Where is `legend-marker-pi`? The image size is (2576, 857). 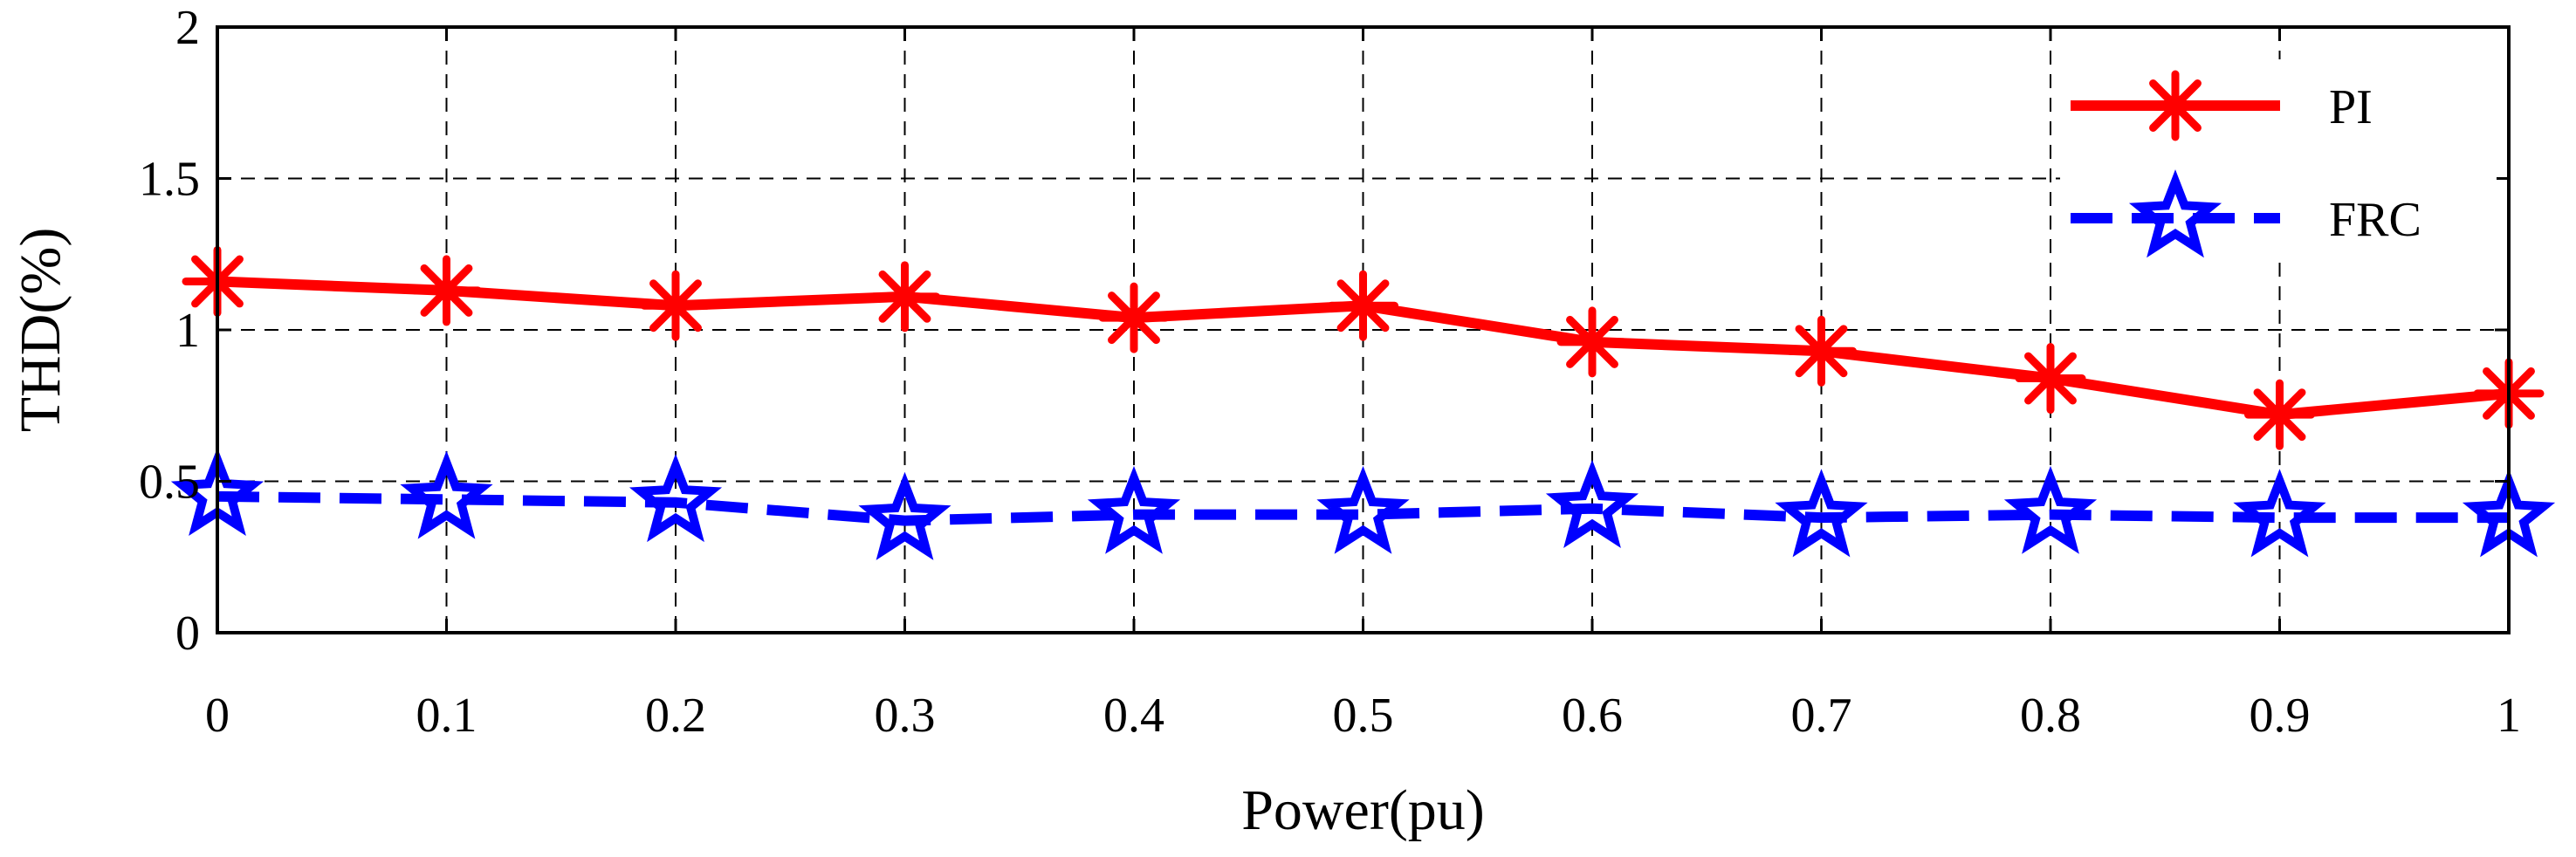
legend-marker-pi is located at coordinates (2176, 105).